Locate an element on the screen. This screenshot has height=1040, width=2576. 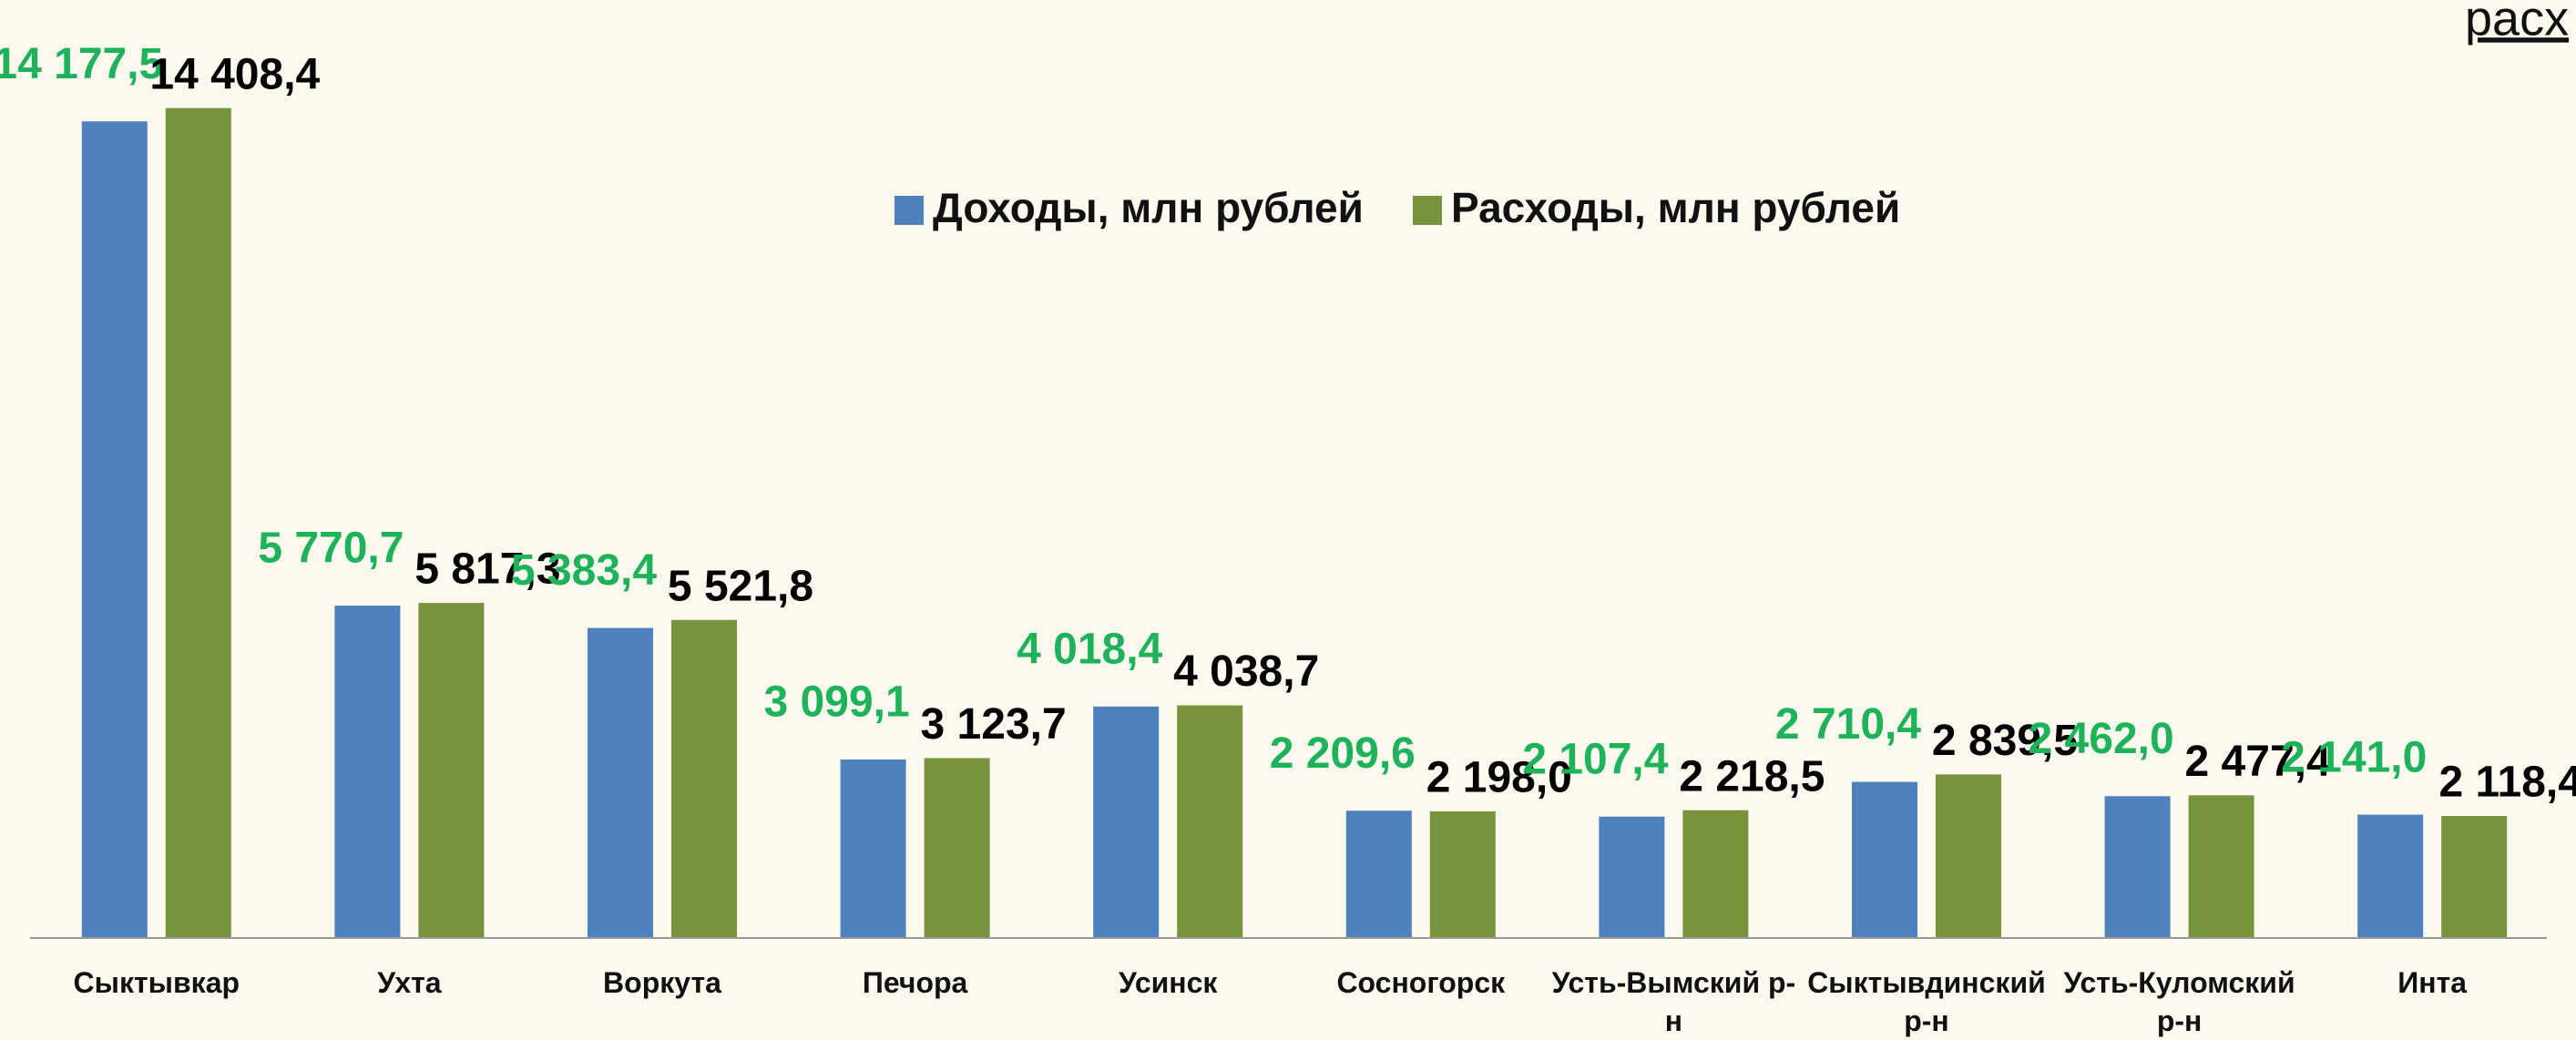
value-label: 3 123,7 is located at coordinates (994, 724).